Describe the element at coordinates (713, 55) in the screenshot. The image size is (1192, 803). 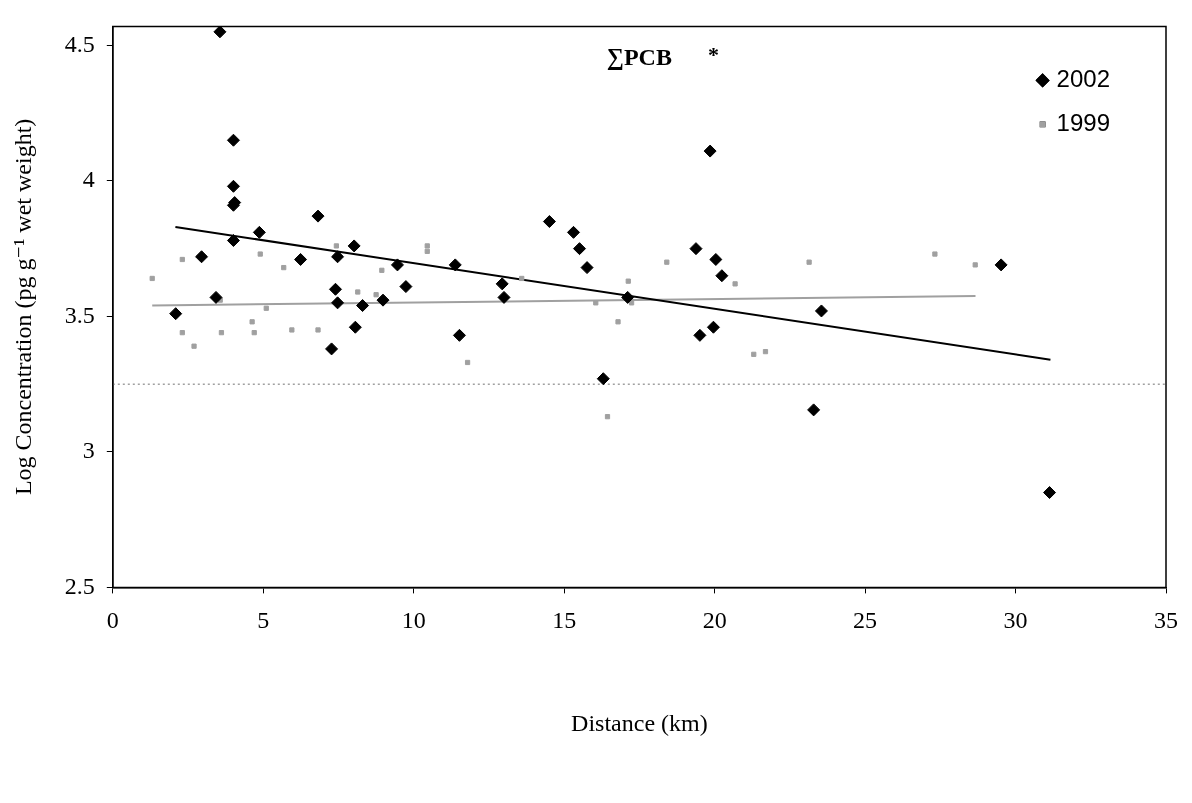
I see `annotation: *` at that location.